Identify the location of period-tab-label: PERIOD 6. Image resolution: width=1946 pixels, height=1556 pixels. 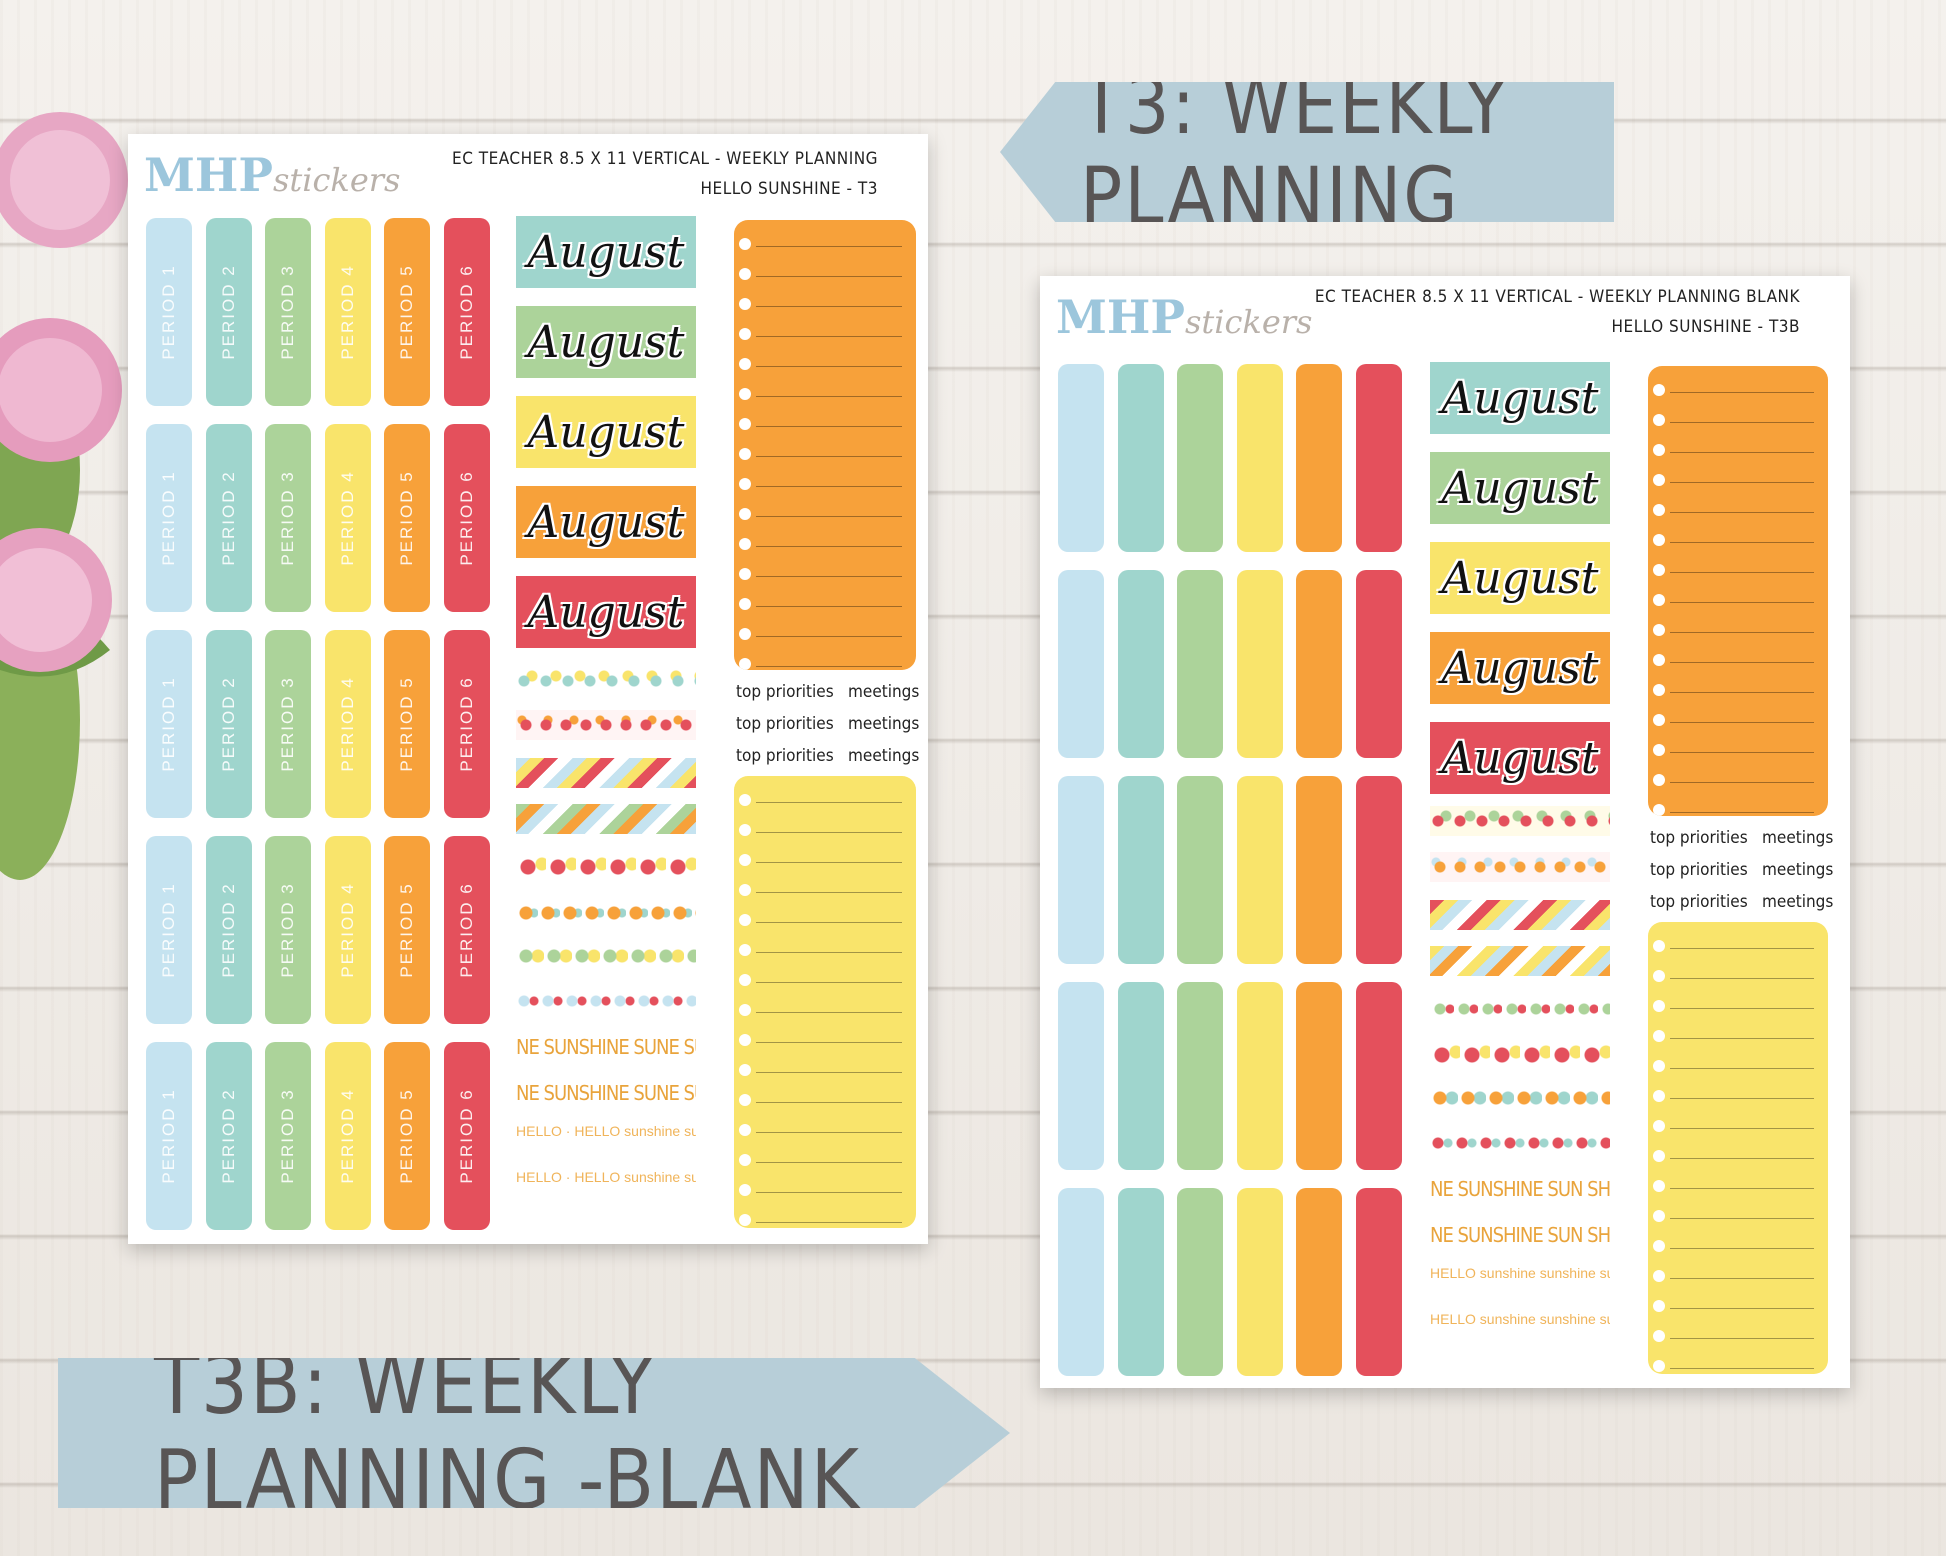
(466, 312).